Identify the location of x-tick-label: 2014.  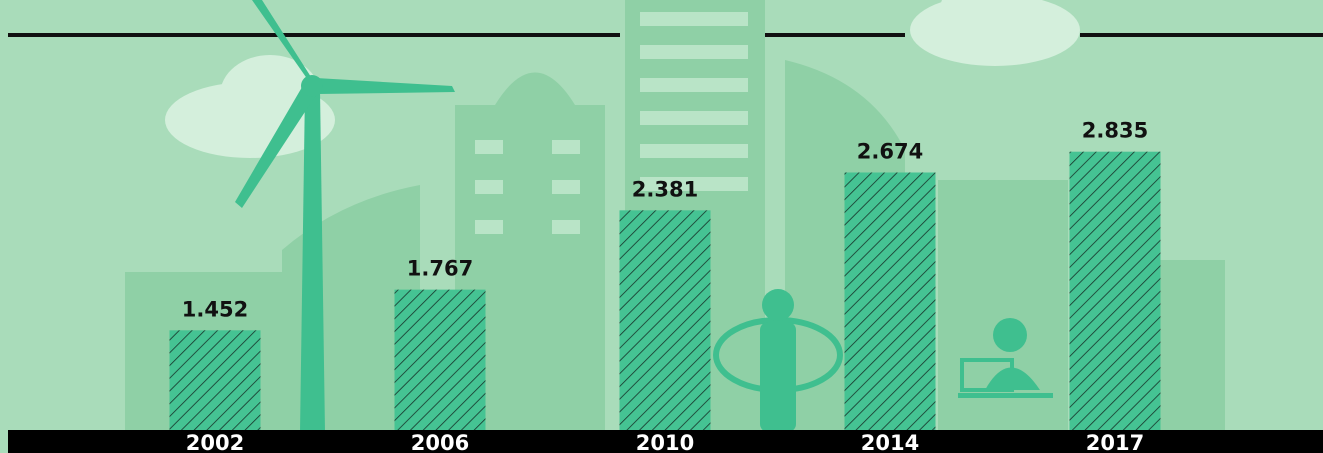
(890, 442).